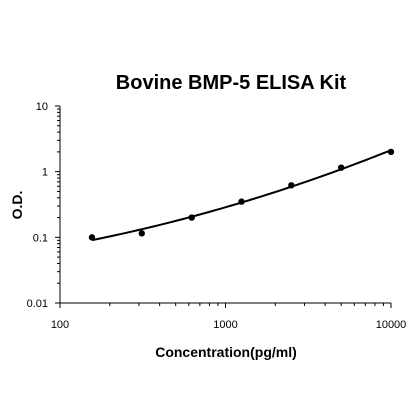 This screenshot has width=420, height=420. Describe the element at coordinates (391, 325) in the screenshot. I see `x-tick-label: 10000` at that location.